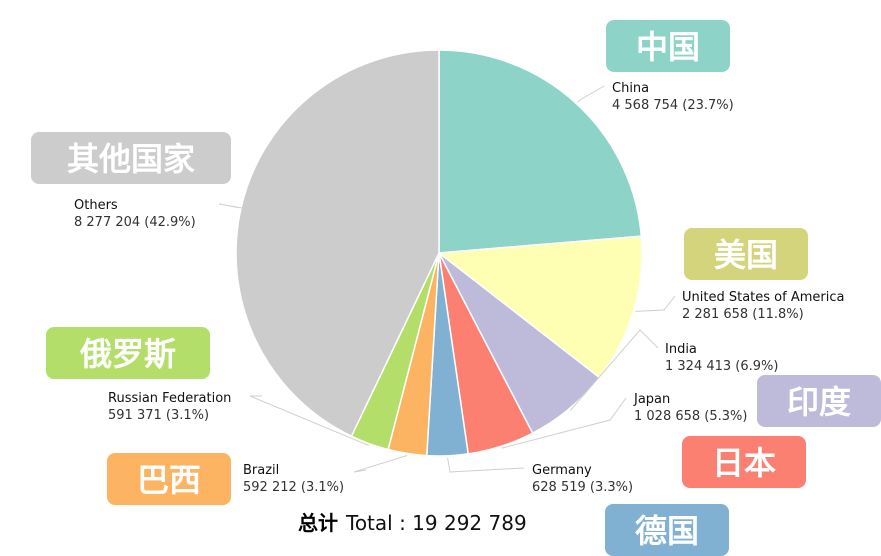 This screenshot has height=556, width=881. Describe the element at coordinates (690, 416) in the screenshot. I see `label-value-japan: 1 028 658 (5.3%)` at that location.